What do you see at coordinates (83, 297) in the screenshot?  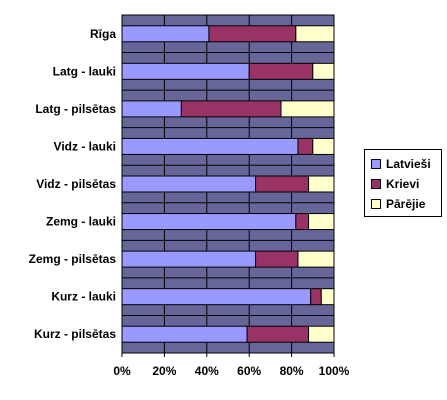 I see `category-label: Kurz - lauki` at bounding box center [83, 297].